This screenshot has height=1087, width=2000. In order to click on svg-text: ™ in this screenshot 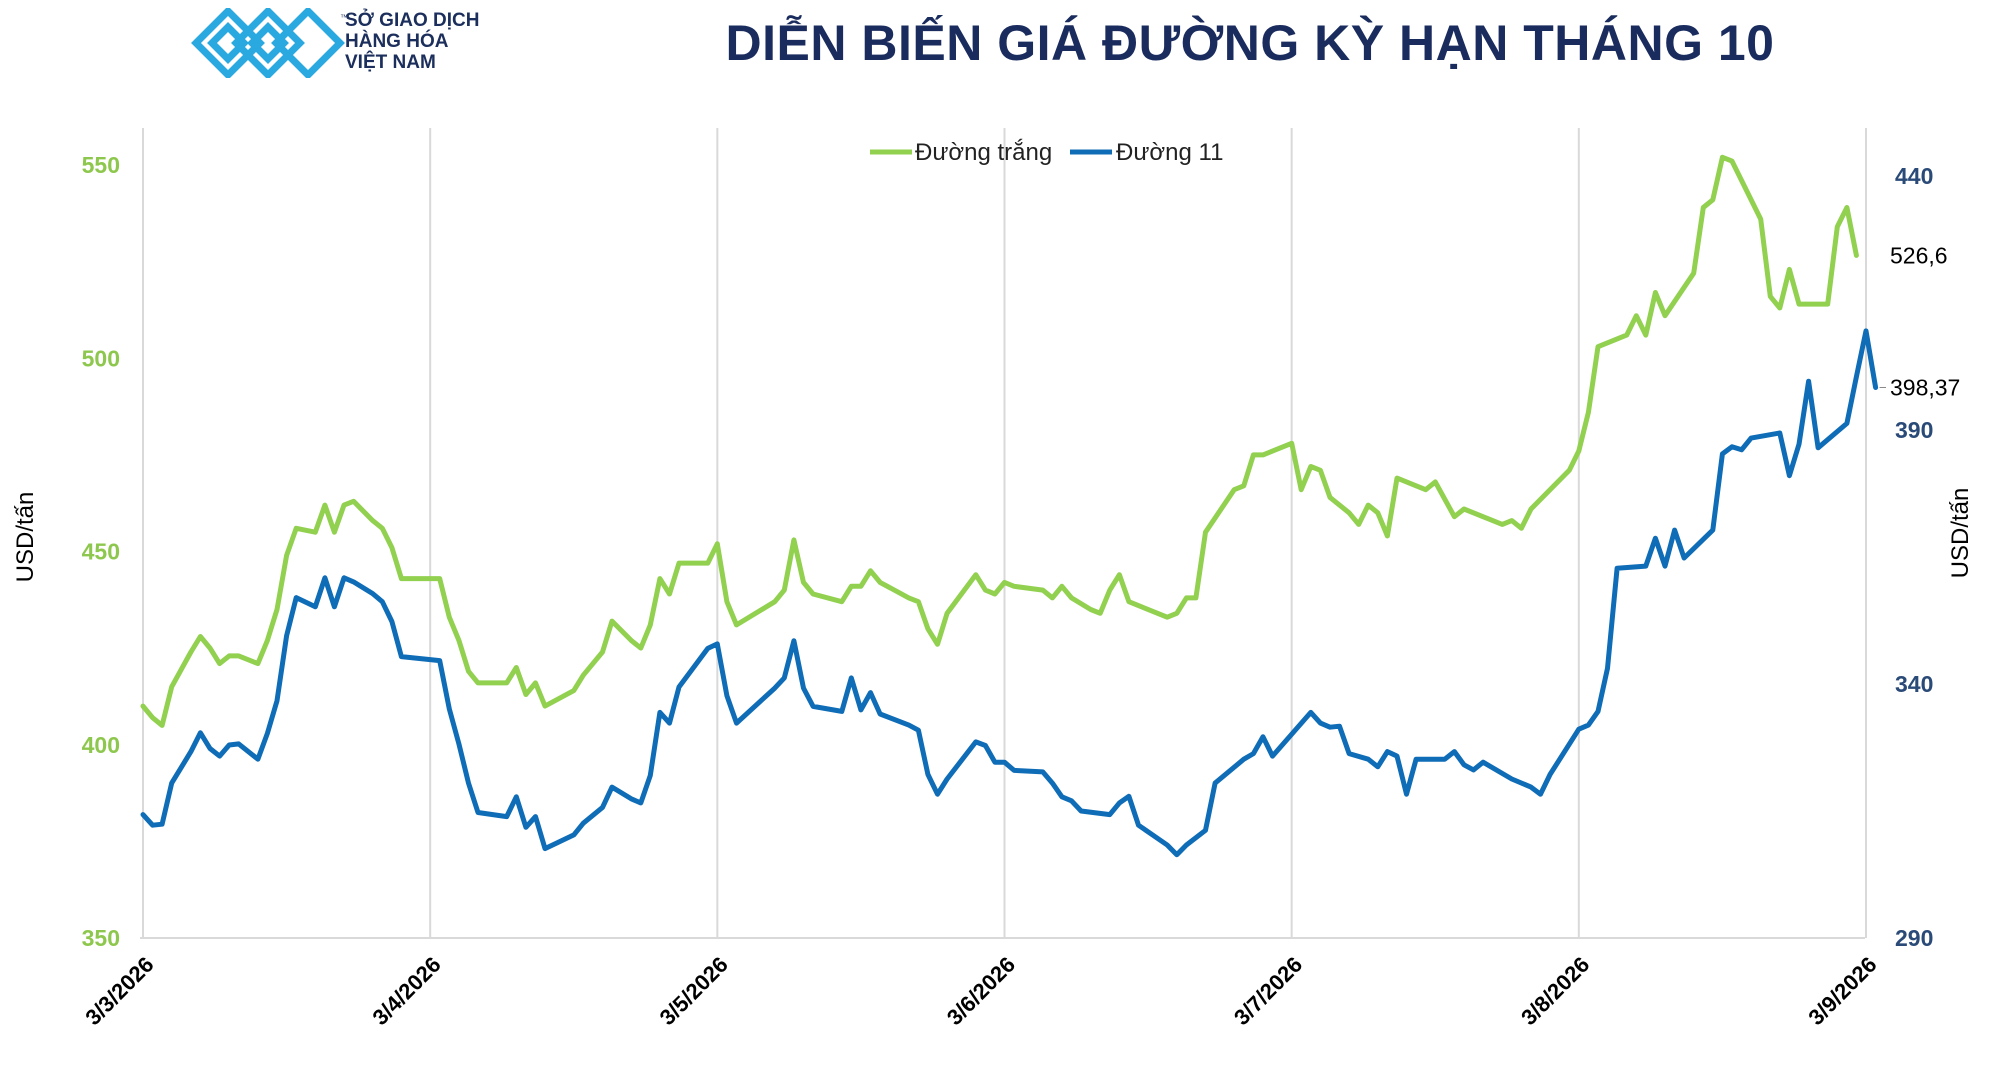, I will do `click(344, 17)`.